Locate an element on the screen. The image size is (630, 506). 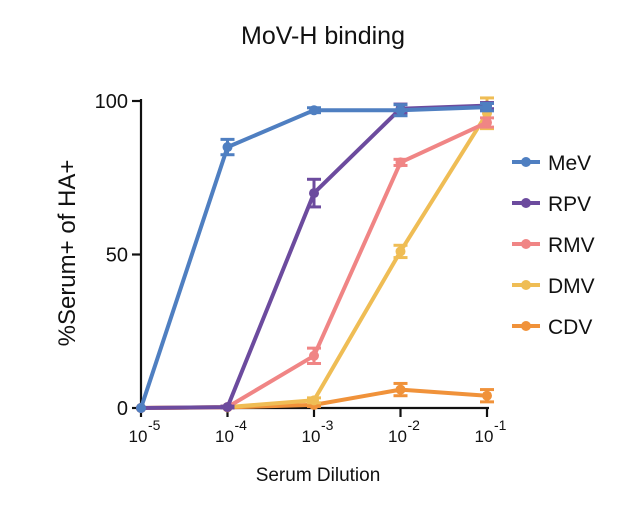
y-tick-label: 100 is located at coordinates (111, 102).